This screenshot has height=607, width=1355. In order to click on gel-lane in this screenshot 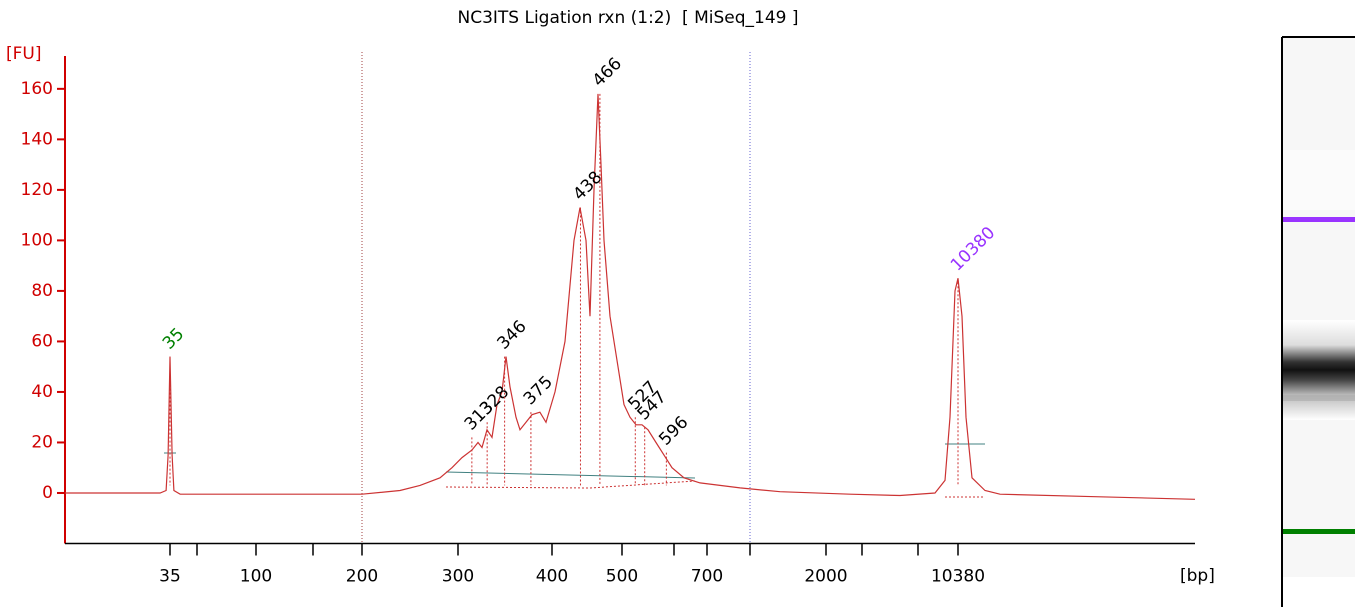, I will do `click(1318, 321)`.